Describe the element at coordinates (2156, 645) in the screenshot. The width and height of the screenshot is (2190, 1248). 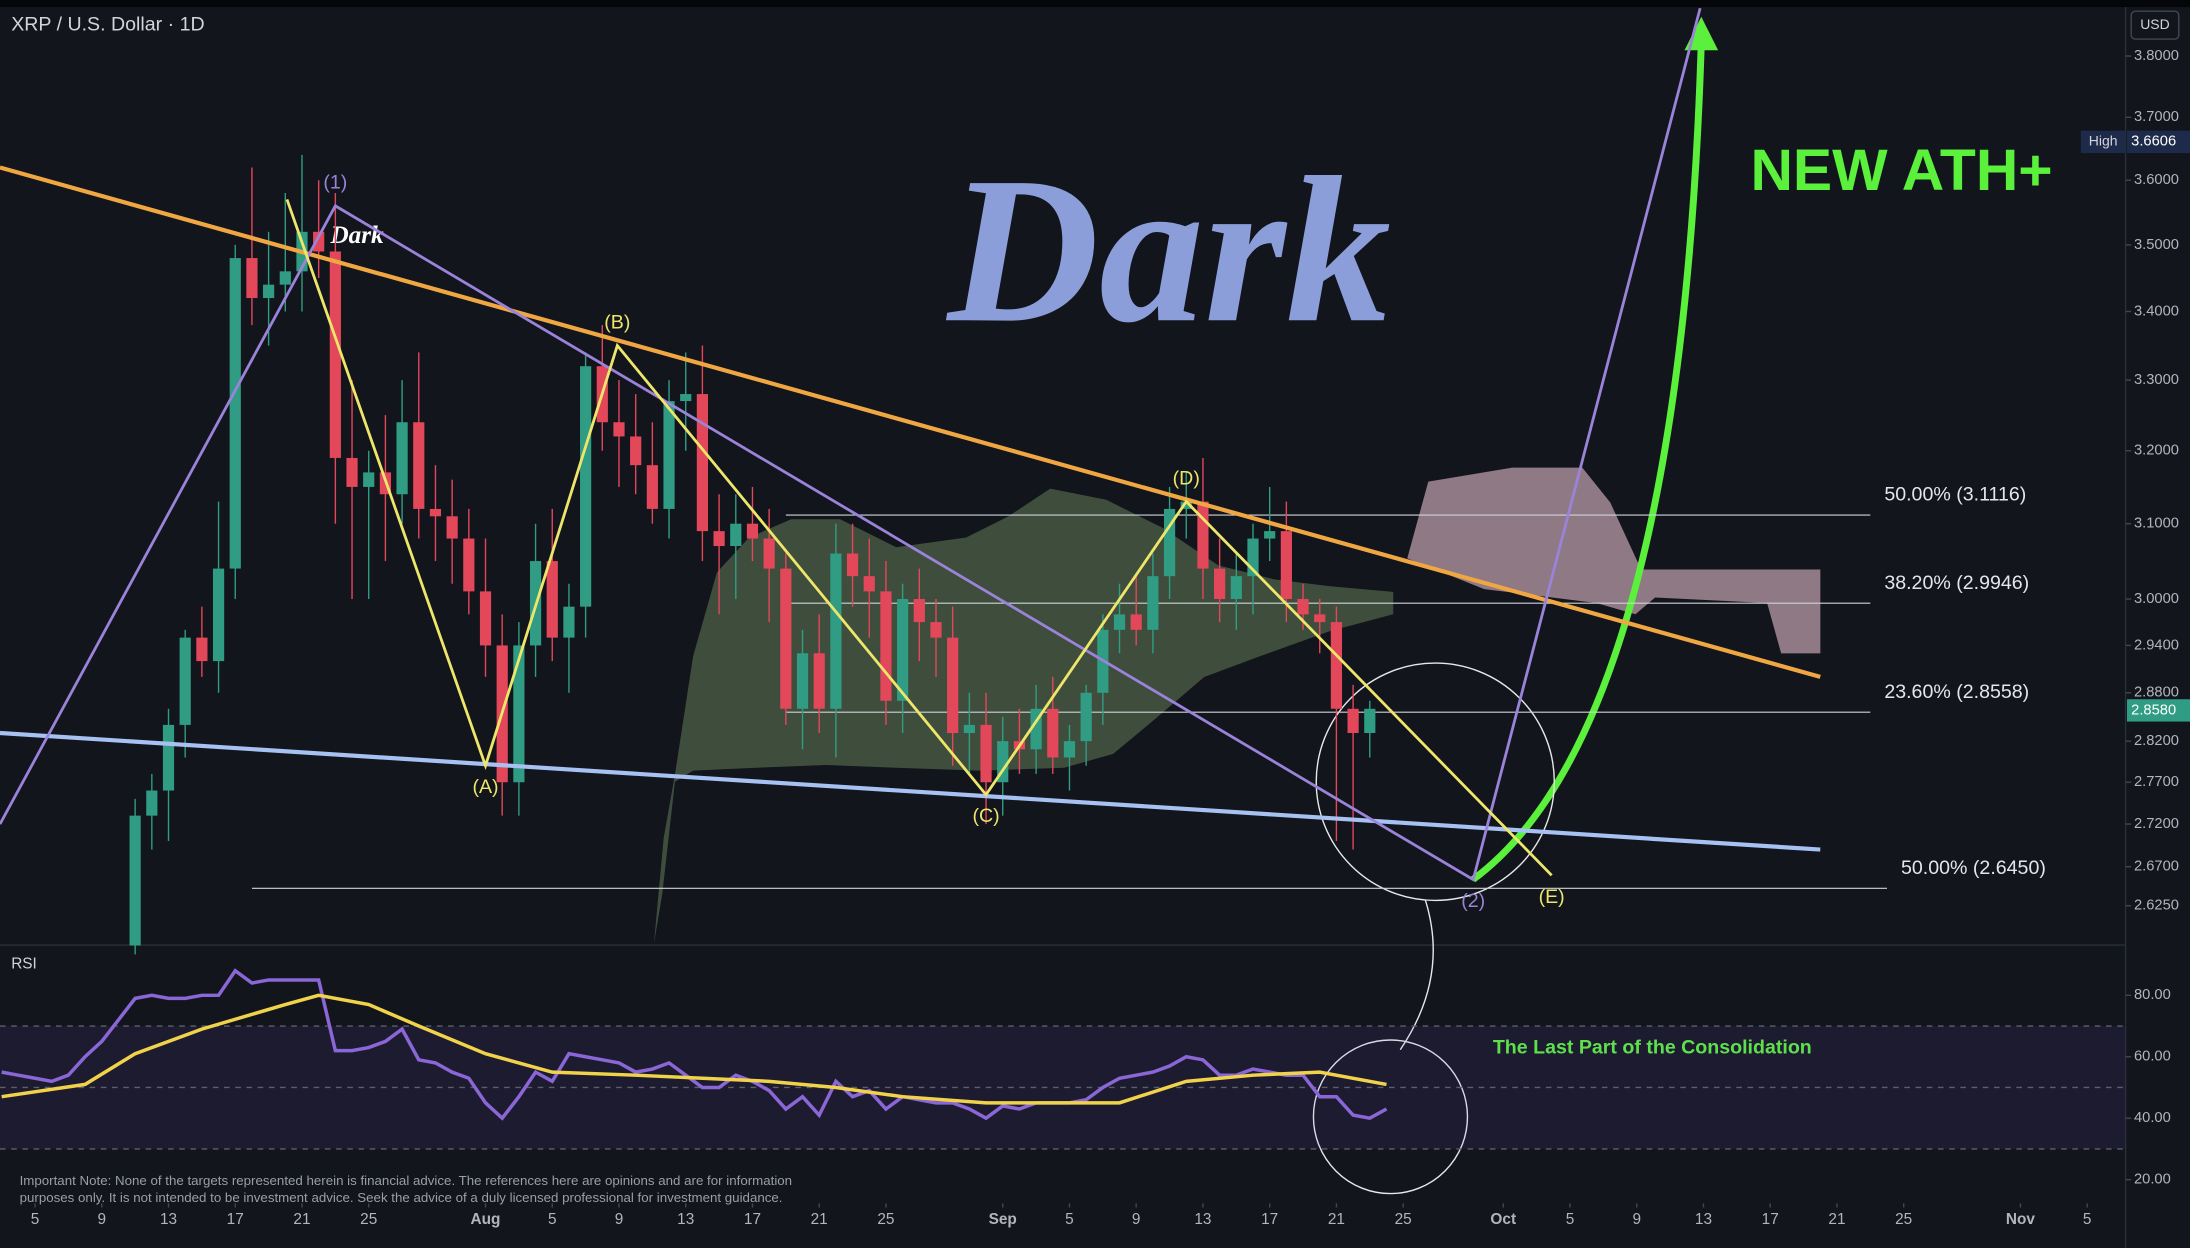
I see `y-tick-label: 2.9400` at that location.